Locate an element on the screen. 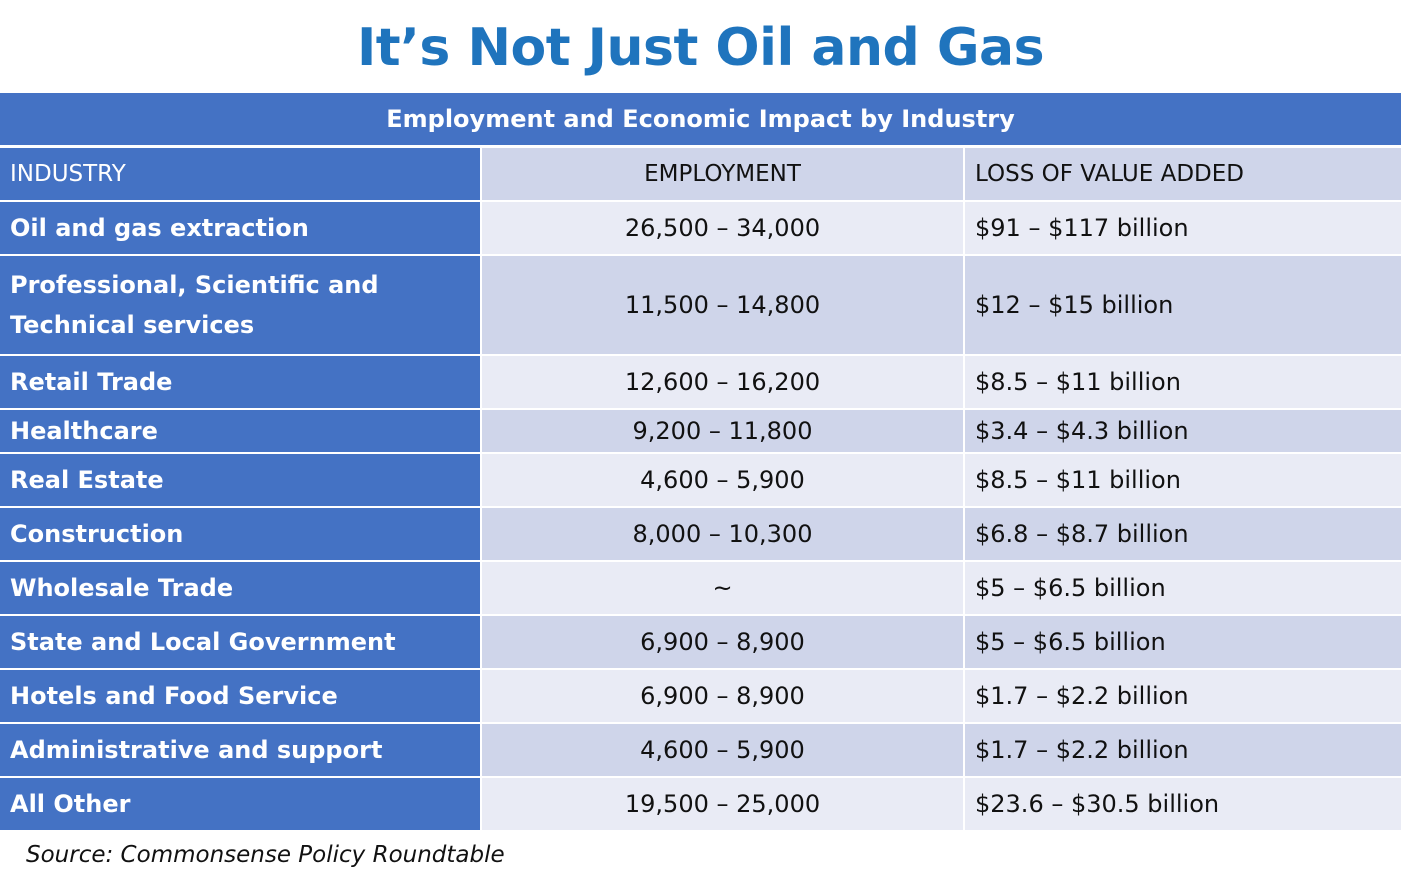 The image size is (1401, 882). industry-cell: Hotels and Food Service is located at coordinates (241, 696).